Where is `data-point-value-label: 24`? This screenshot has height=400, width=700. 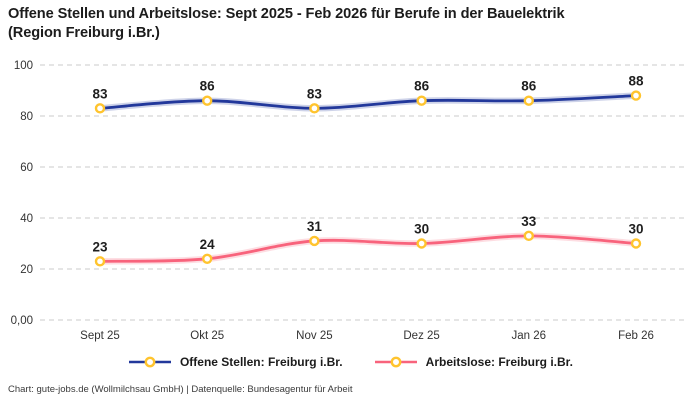 data-point-value-label: 24 is located at coordinates (208, 244).